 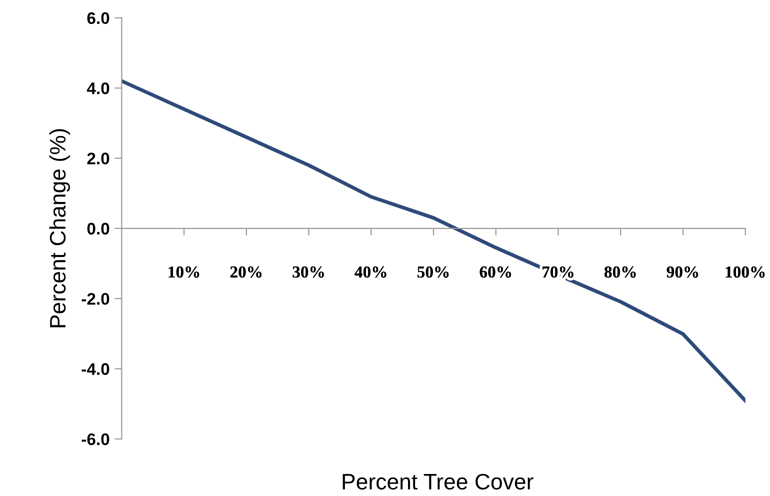 What do you see at coordinates (246, 272) in the screenshot?
I see `x-tick-label: 20%` at bounding box center [246, 272].